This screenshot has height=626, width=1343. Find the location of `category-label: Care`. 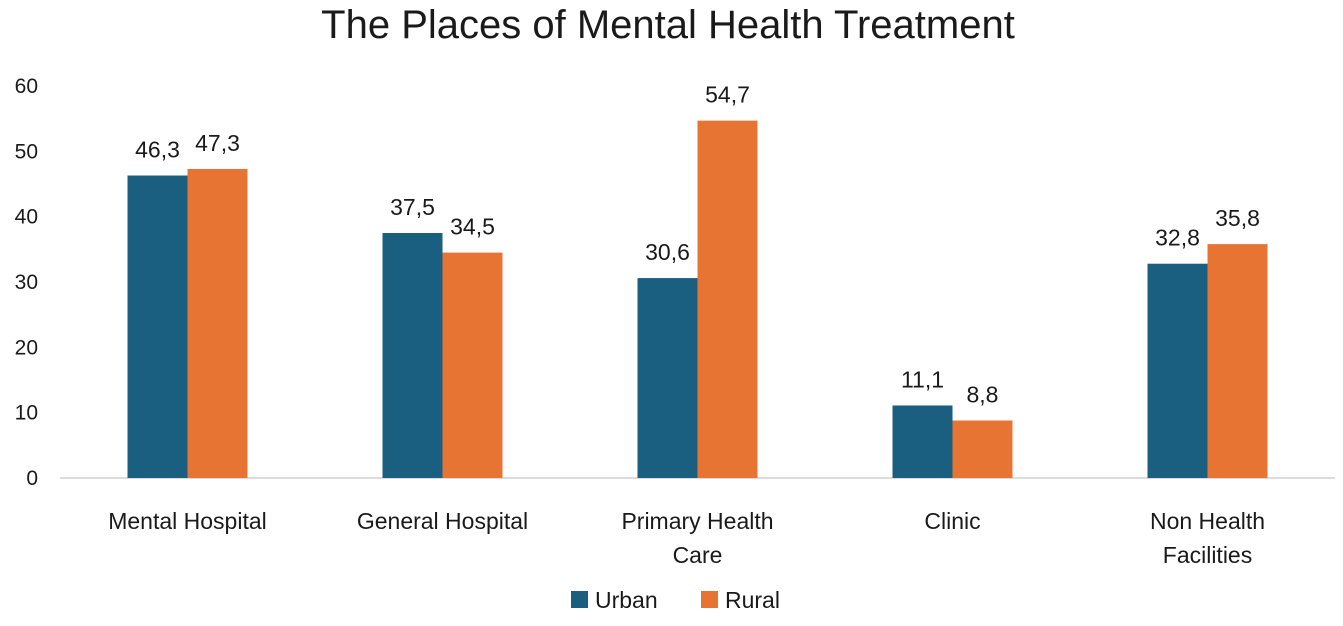

category-label: Care is located at coordinates (698, 555).